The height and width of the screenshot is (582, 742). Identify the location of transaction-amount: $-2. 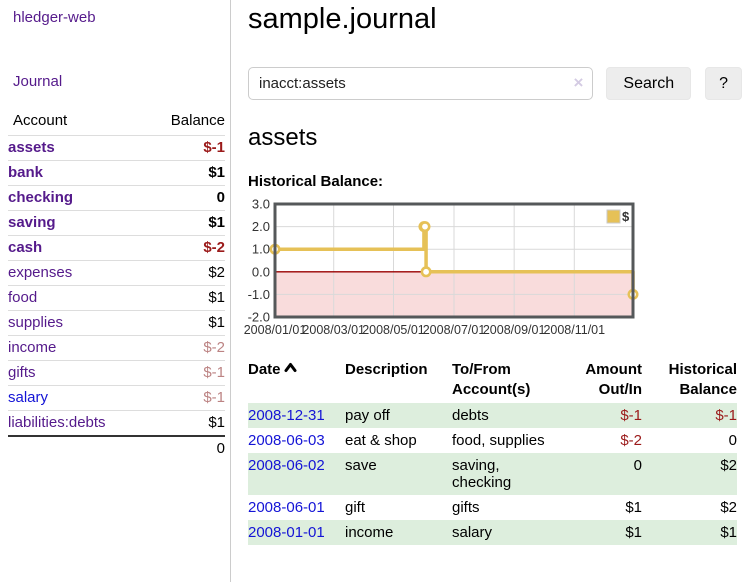
(631, 440).